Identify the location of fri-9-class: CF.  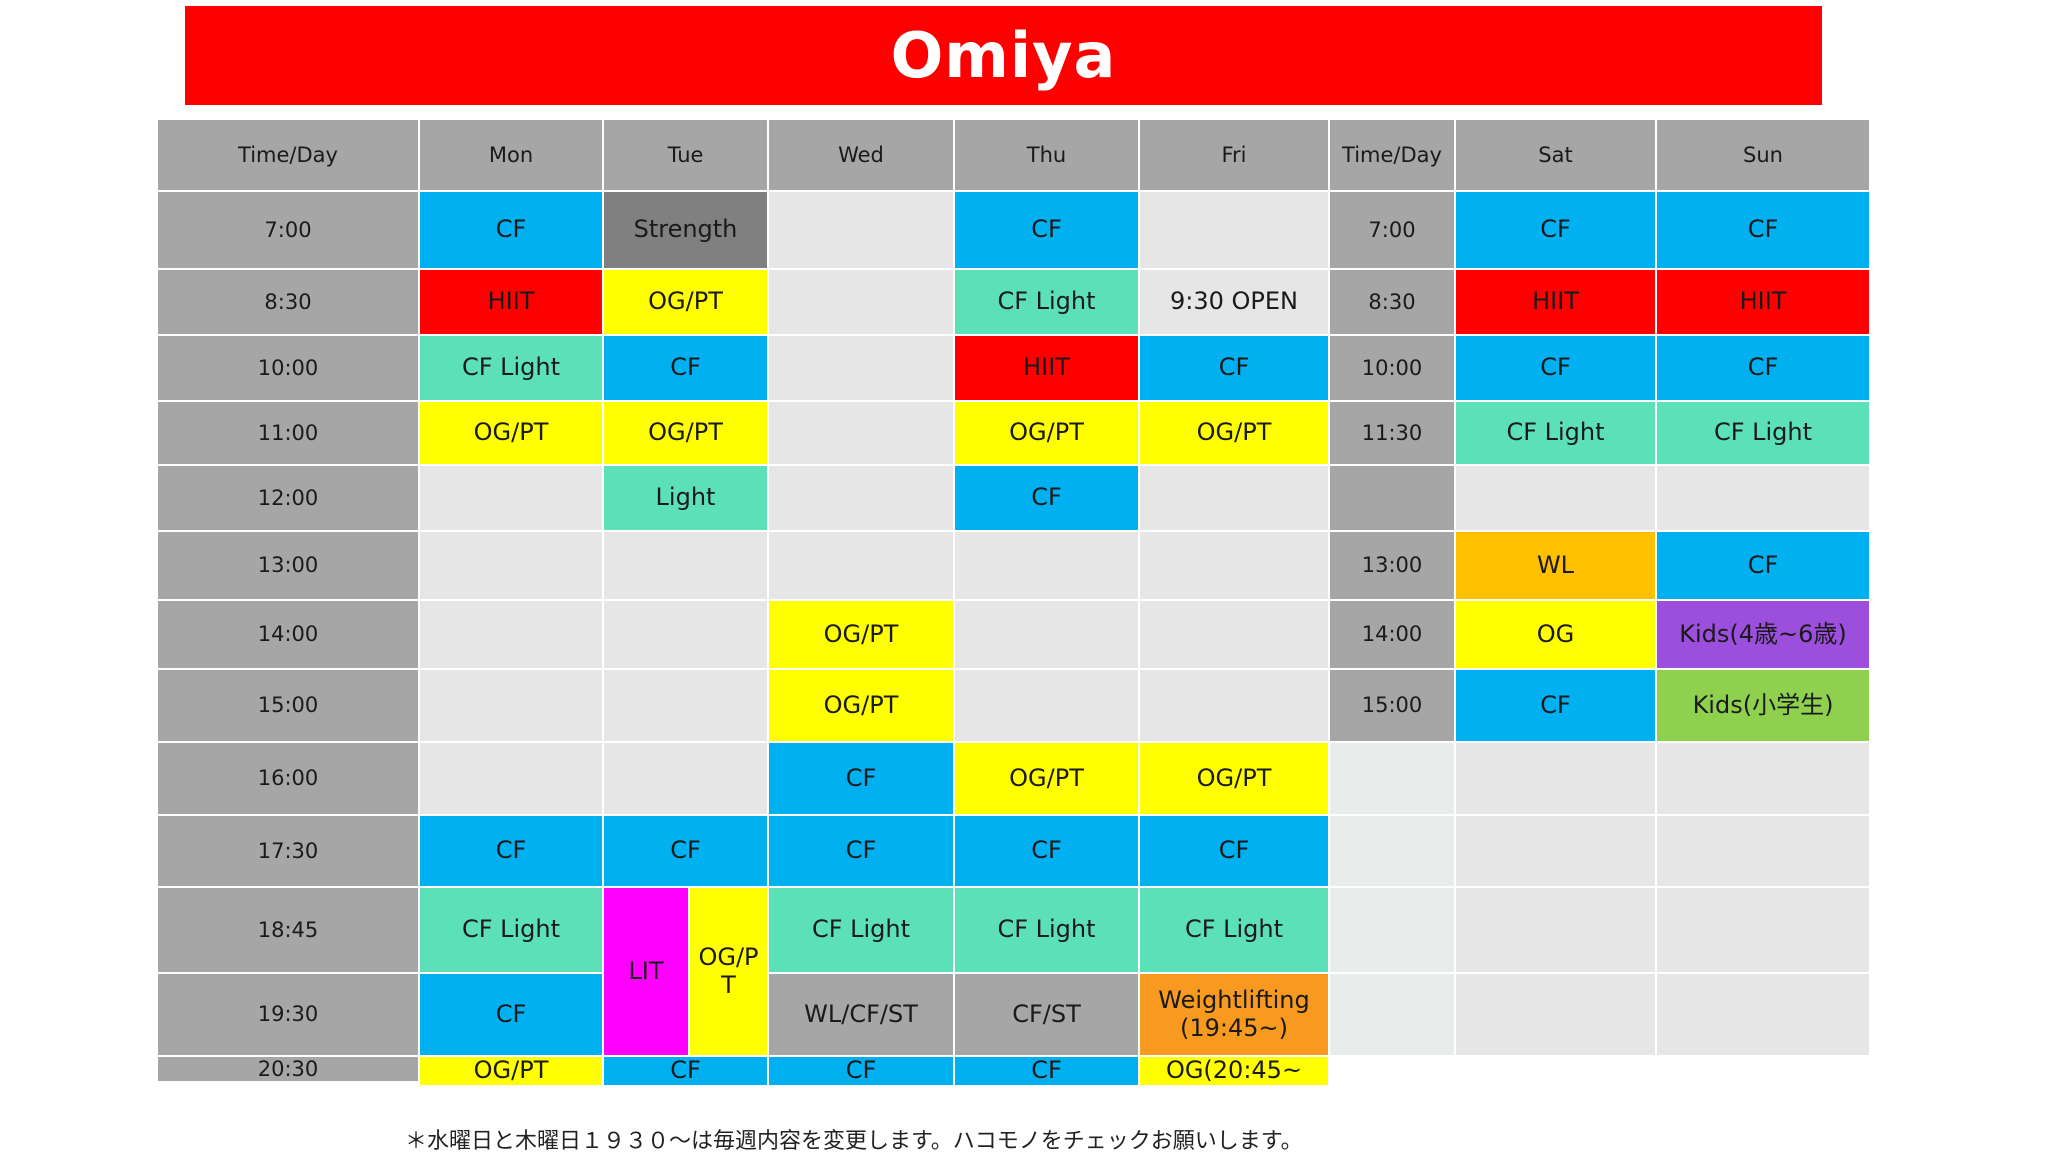
(1234, 851).